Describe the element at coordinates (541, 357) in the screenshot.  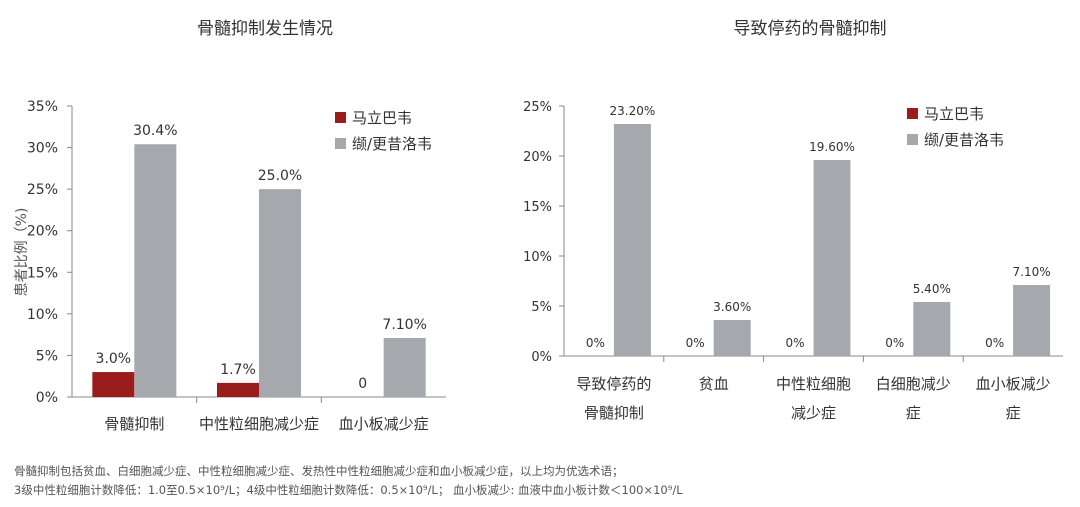
I see `chart2-y-tick-label: 0%` at that location.